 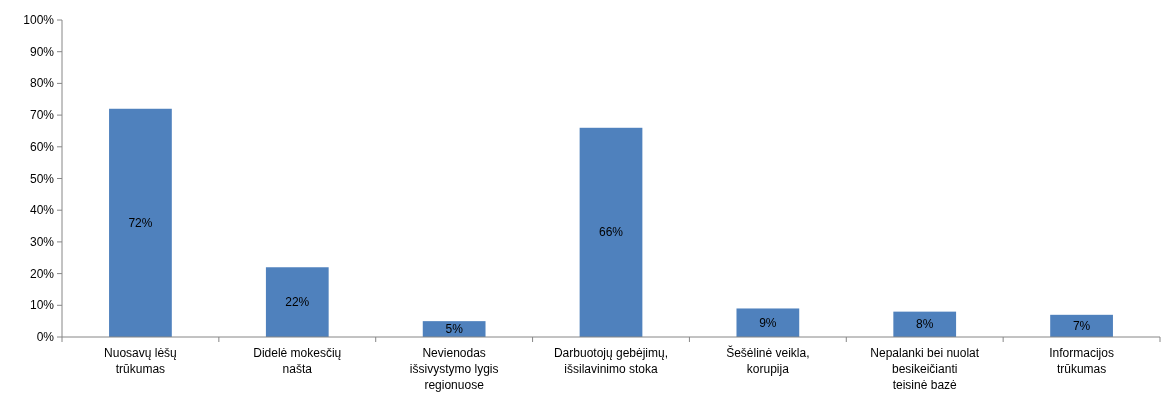 I want to click on x-tick-label: Nevienodas išsivystymo lygis regionuose, so click(x=454, y=369).